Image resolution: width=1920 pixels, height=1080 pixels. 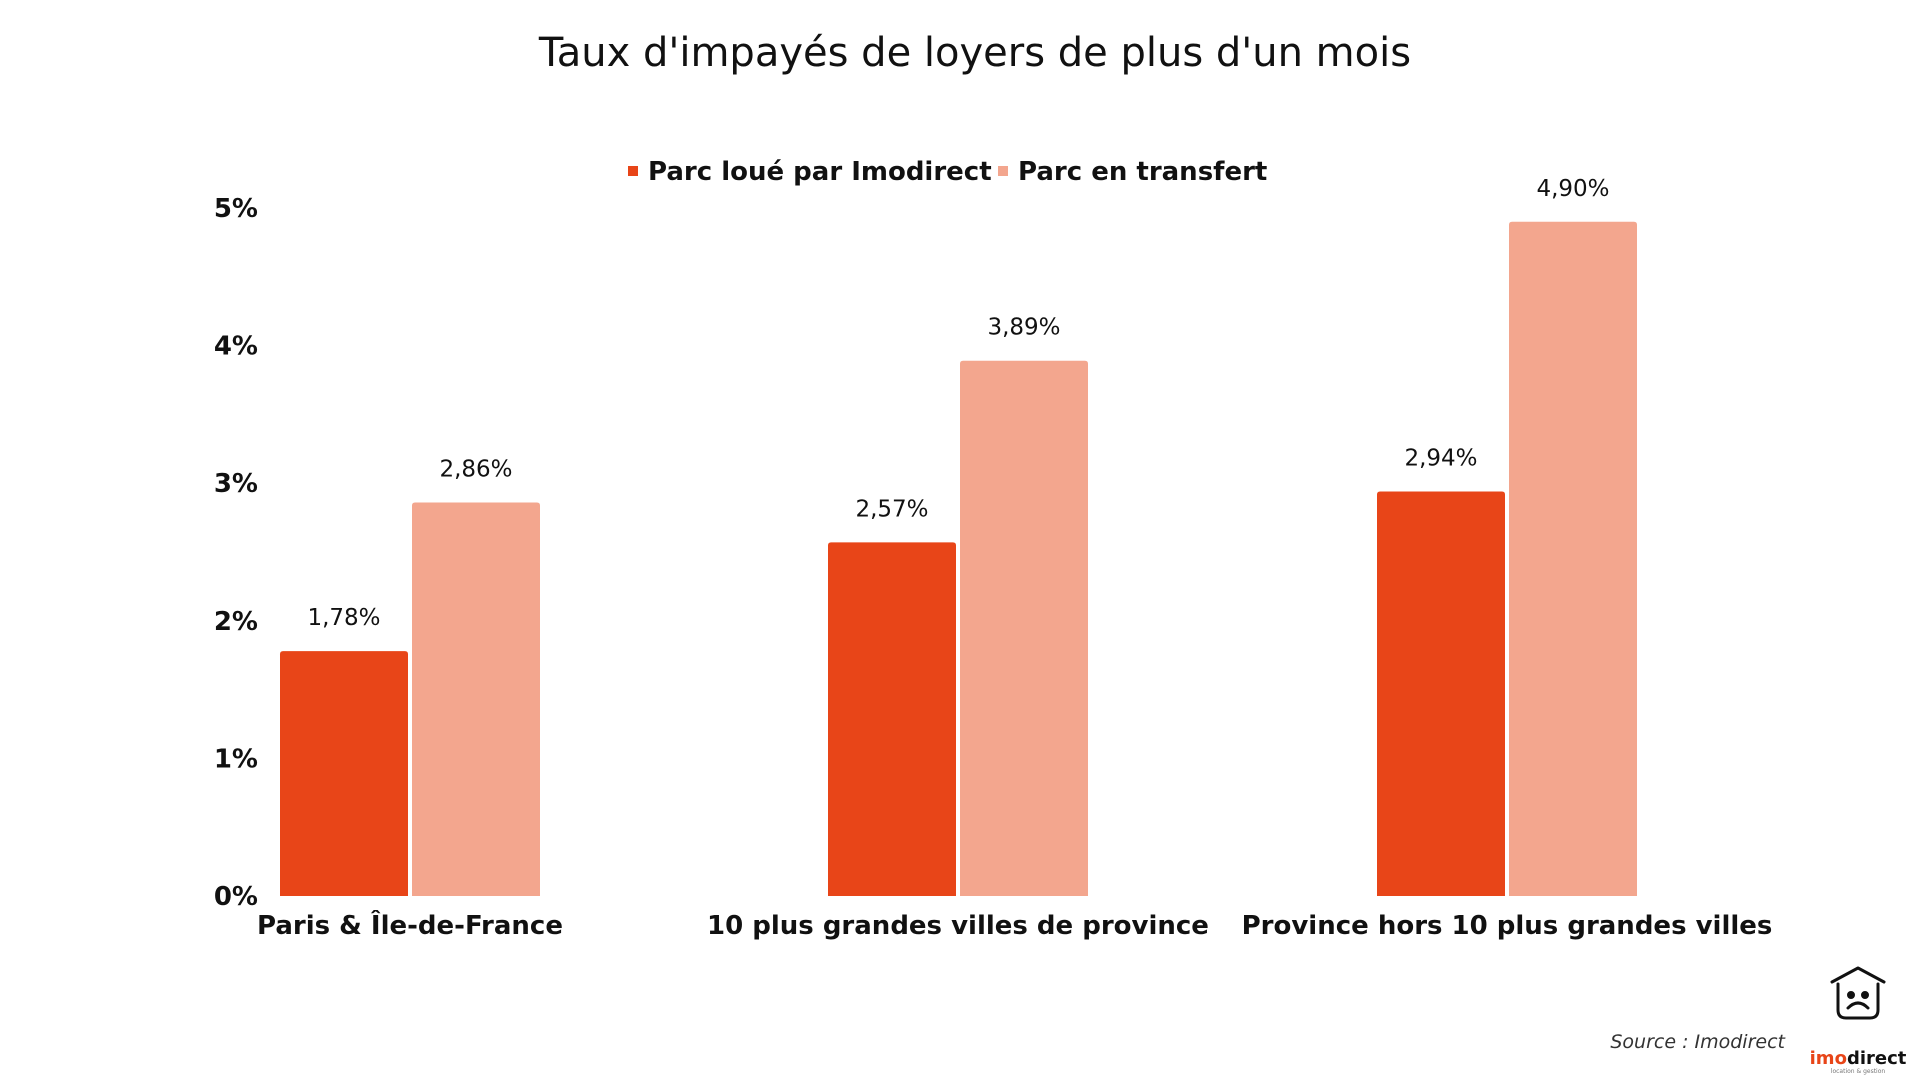 I want to click on y-tick-label: 3%, so click(x=236, y=484).